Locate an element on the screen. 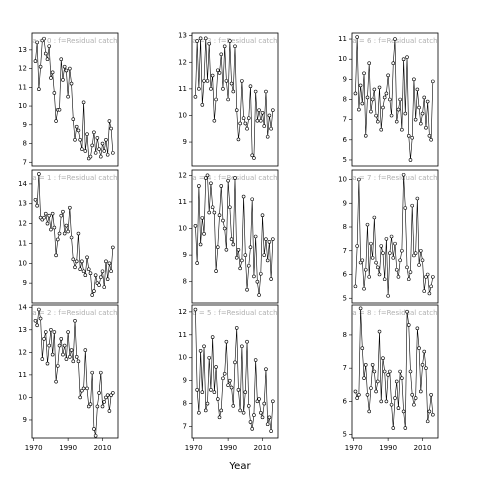 The image size is (480, 480). panel-frame is located at coordinates (395, 236).